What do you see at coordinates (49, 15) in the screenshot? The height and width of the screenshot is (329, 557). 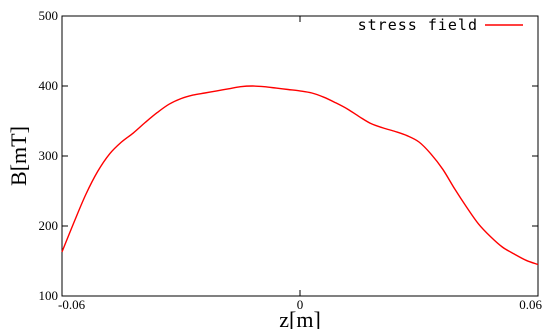 I see `y-tick-label: 500` at bounding box center [49, 15].